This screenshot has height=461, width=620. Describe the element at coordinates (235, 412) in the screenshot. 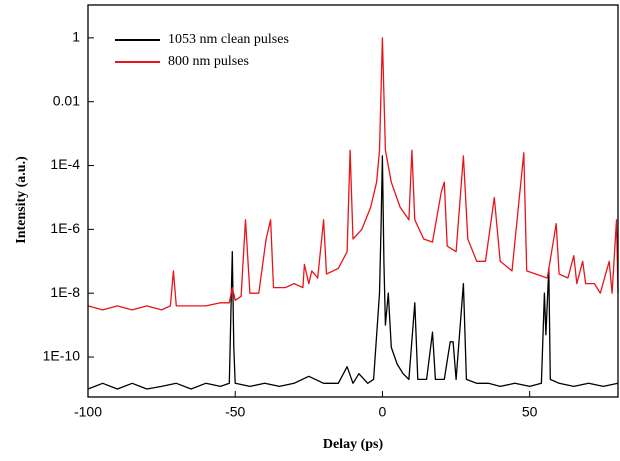

I see `x-tick-label: -50` at that location.